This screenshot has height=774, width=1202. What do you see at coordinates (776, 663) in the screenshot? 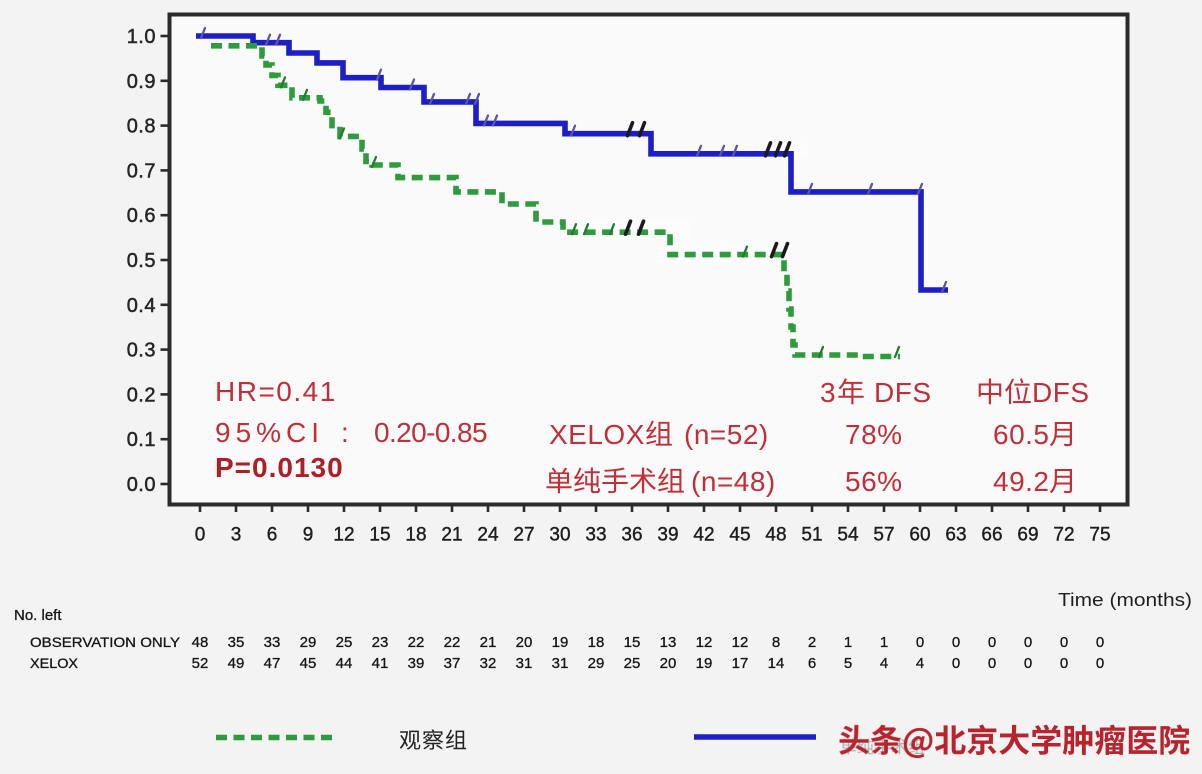
I see `svg-text: 14` at bounding box center [776, 663].